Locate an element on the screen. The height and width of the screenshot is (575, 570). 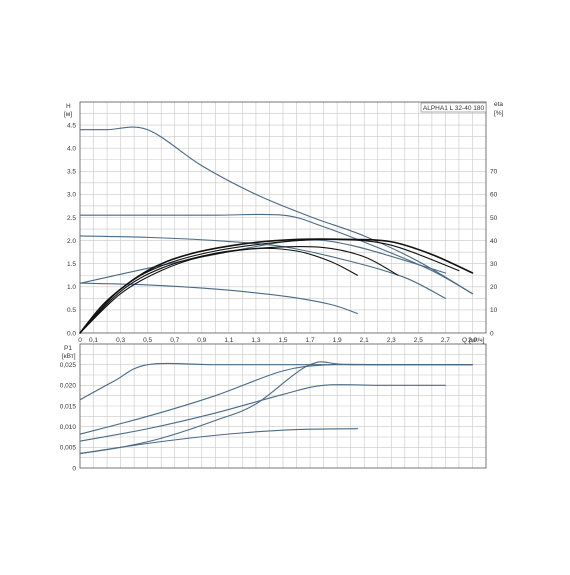
head-axis-unit: [м] is located at coordinates (68, 114).